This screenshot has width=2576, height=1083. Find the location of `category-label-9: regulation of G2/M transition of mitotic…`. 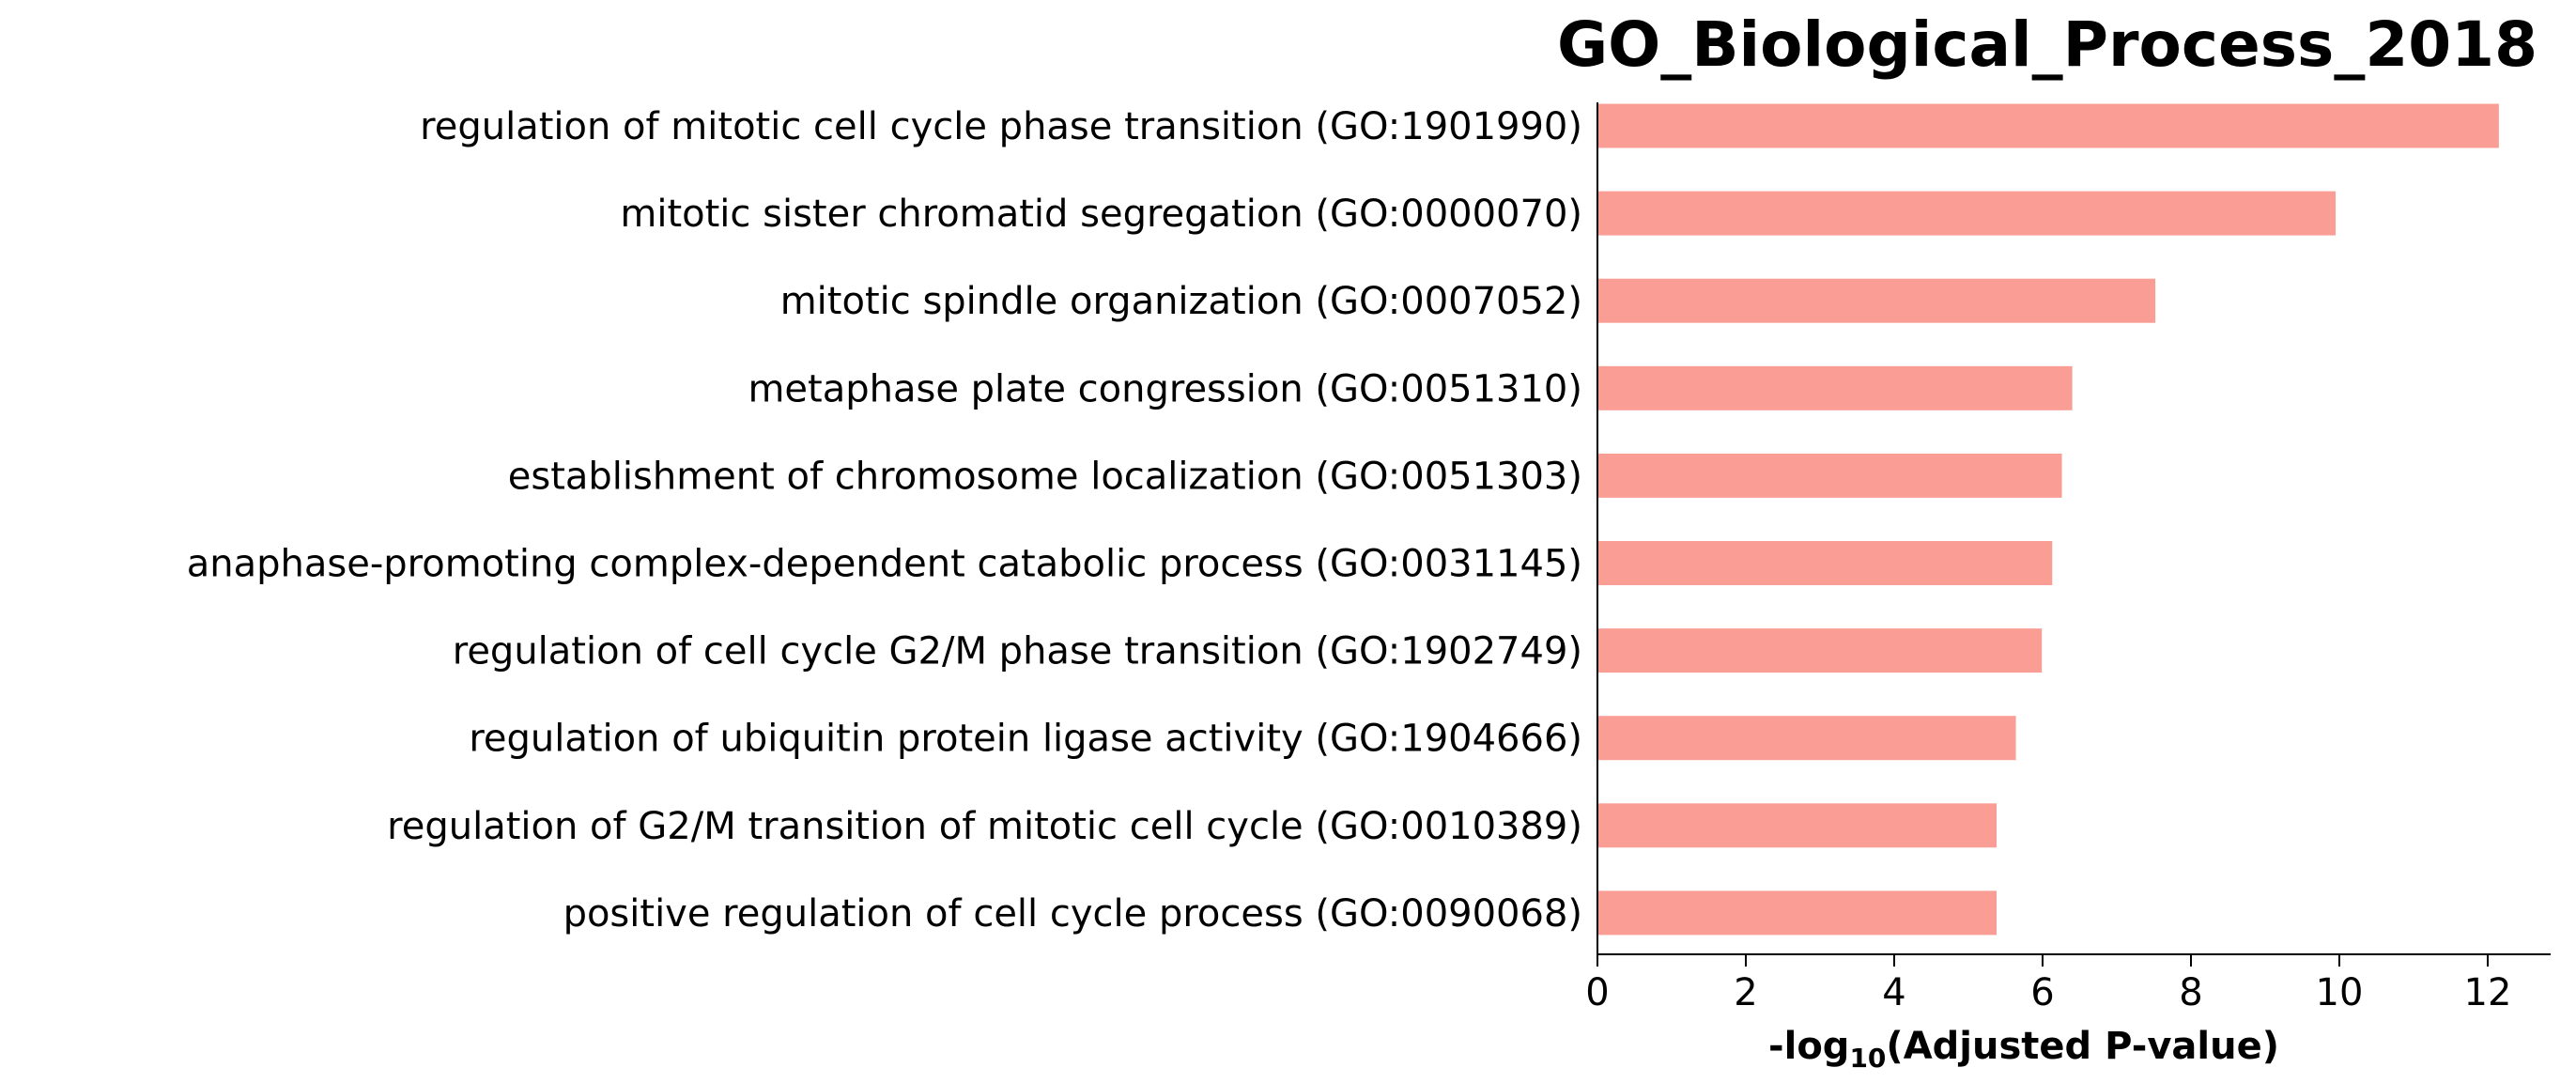

category-label-9: regulation of G2/M transition of mitotic… is located at coordinates (984, 826).